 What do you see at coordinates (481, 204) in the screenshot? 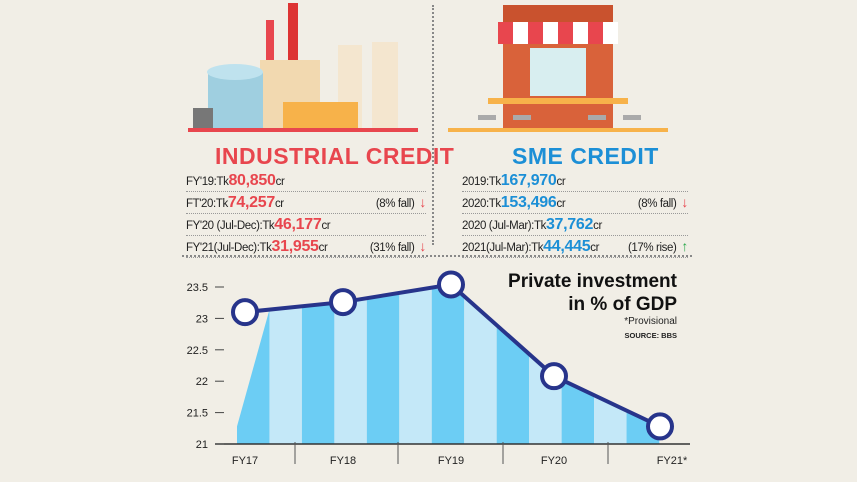
I see `row-label: 2020:Tk` at bounding box center [481, 204].